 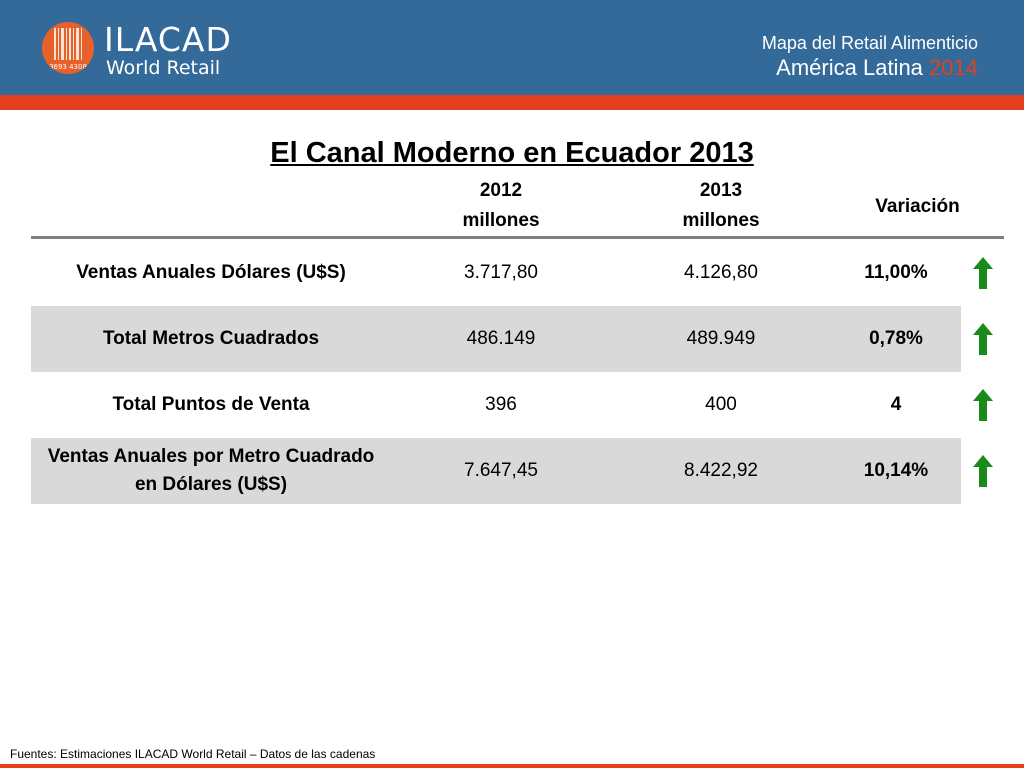 I want to click on barcode-globe-icon: 3693 4308, so click(x=68, y=48).